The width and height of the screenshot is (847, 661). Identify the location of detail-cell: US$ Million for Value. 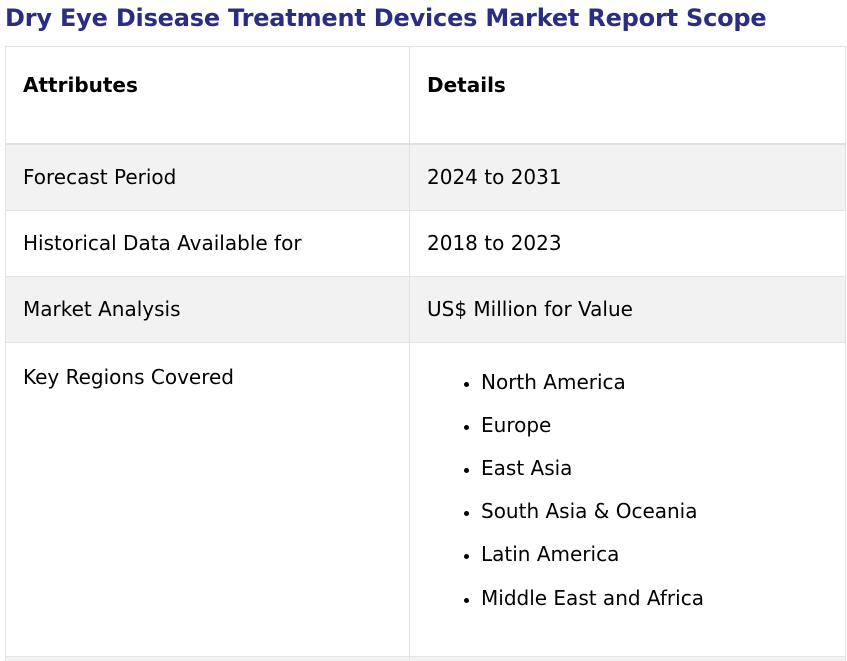
(627, 309).